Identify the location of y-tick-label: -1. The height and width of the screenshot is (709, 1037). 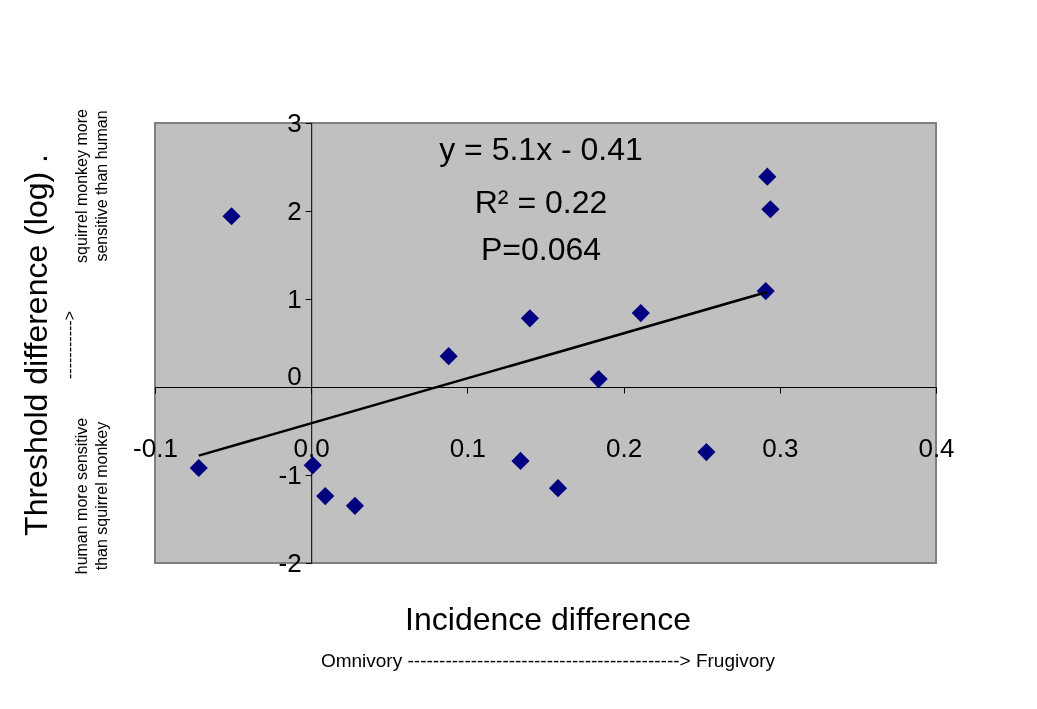
(290, 474).